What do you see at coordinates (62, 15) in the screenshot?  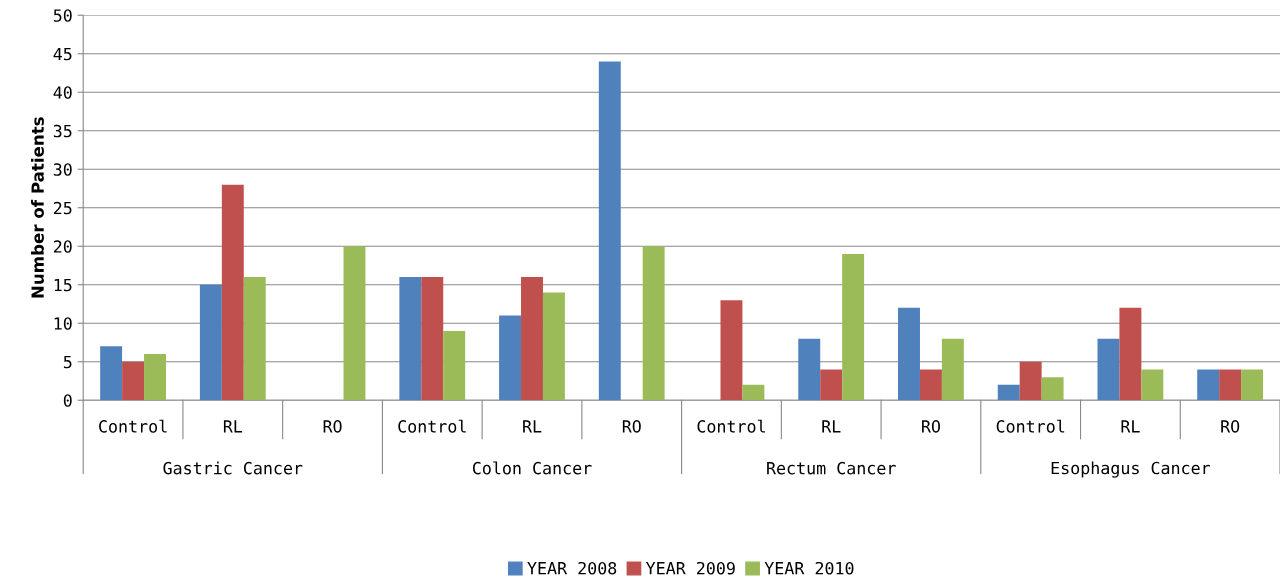 I see `y-tick-label: 50` at bounding box center [62, 15].